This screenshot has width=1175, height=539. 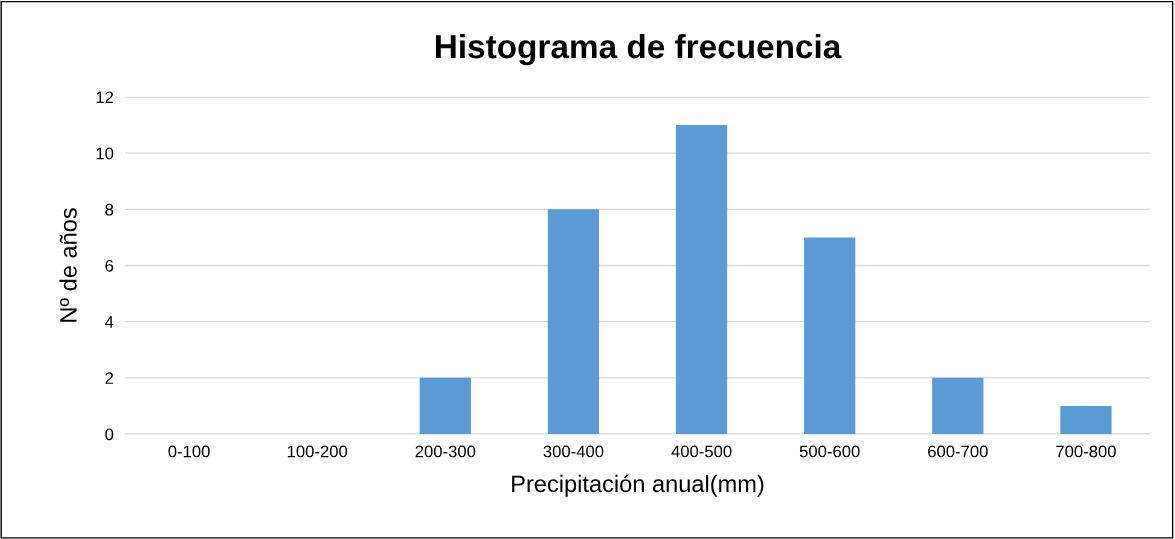 I want to click on chart-title: Histograma de frecuencia, so click(x=638, y=49).